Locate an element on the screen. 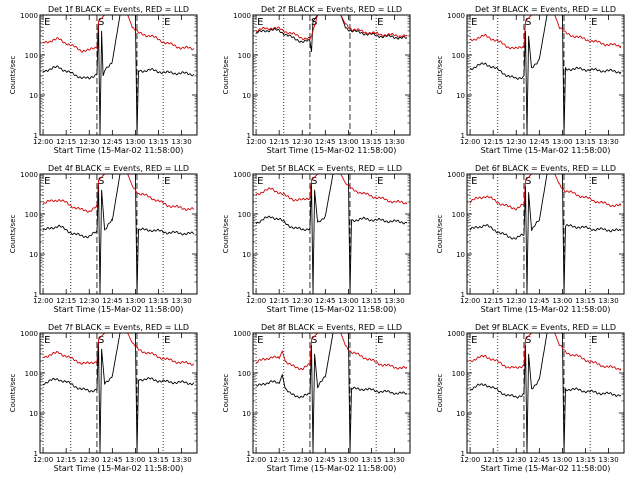  chart-title: Det 7f BLACK = Events, RED = LLD is located at coordinates (118, 327).